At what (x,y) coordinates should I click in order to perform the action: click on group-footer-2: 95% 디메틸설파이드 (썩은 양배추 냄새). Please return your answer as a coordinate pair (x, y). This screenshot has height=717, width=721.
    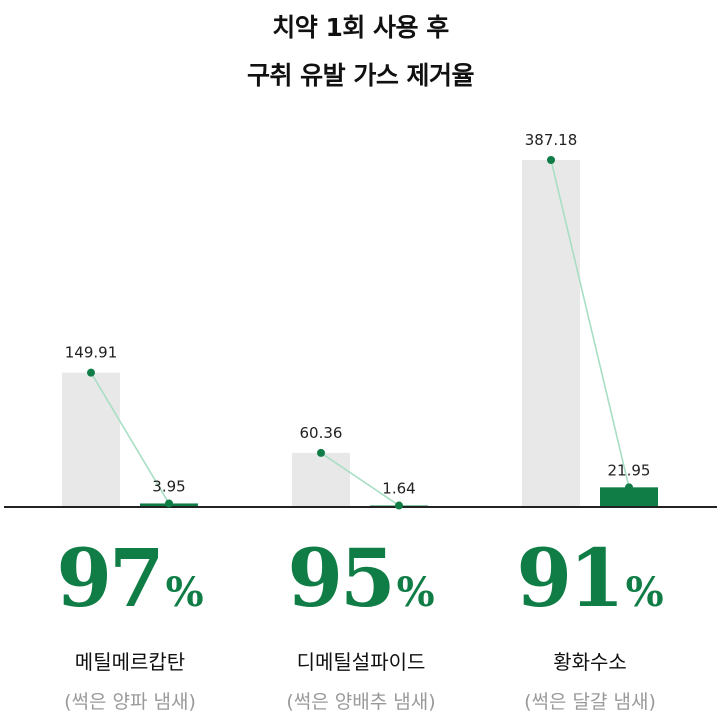
    Looking at the image, I should click on (361, 624).